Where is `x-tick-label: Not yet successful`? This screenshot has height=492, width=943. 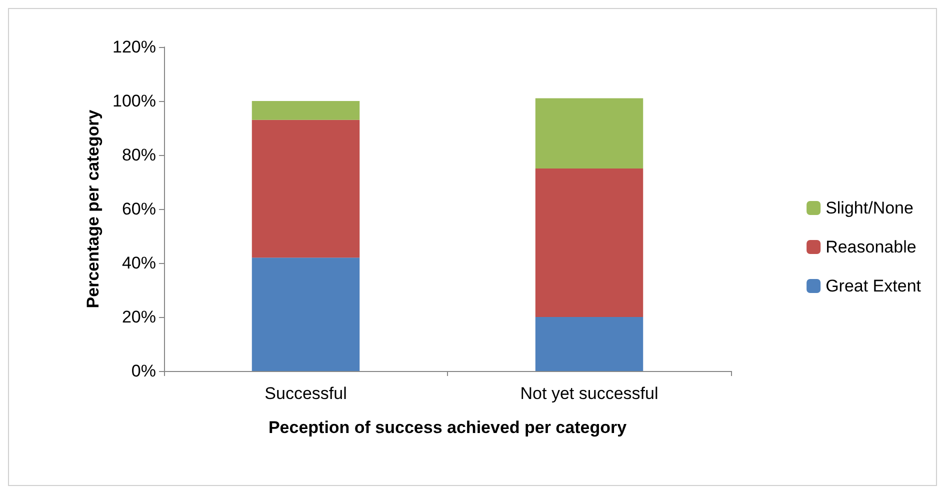
x-tick-label: Not yet successful is located at coordinates (589, 393).